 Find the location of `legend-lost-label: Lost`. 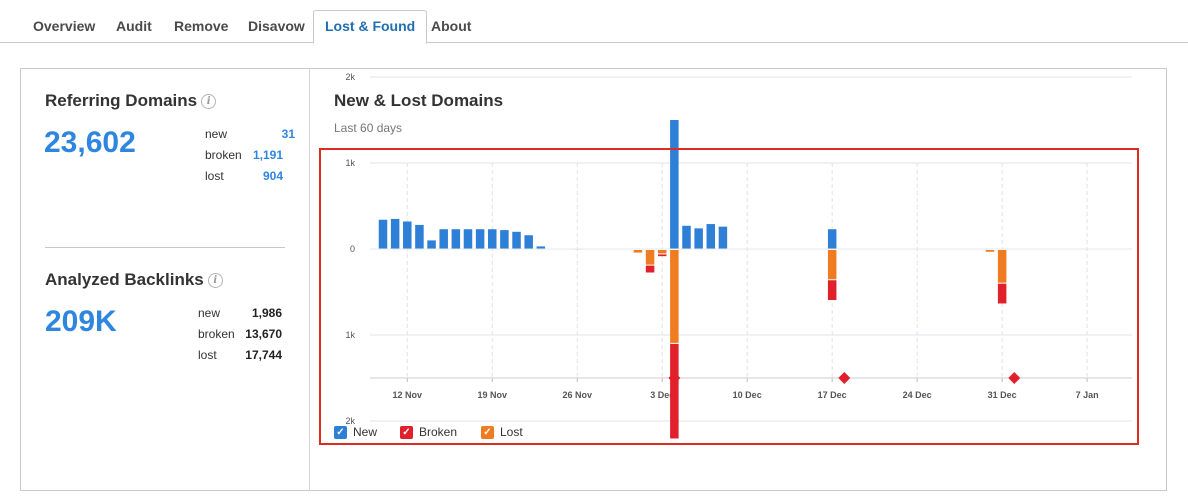

legend-lost-label: Lost is located at coordinates (511, 432).